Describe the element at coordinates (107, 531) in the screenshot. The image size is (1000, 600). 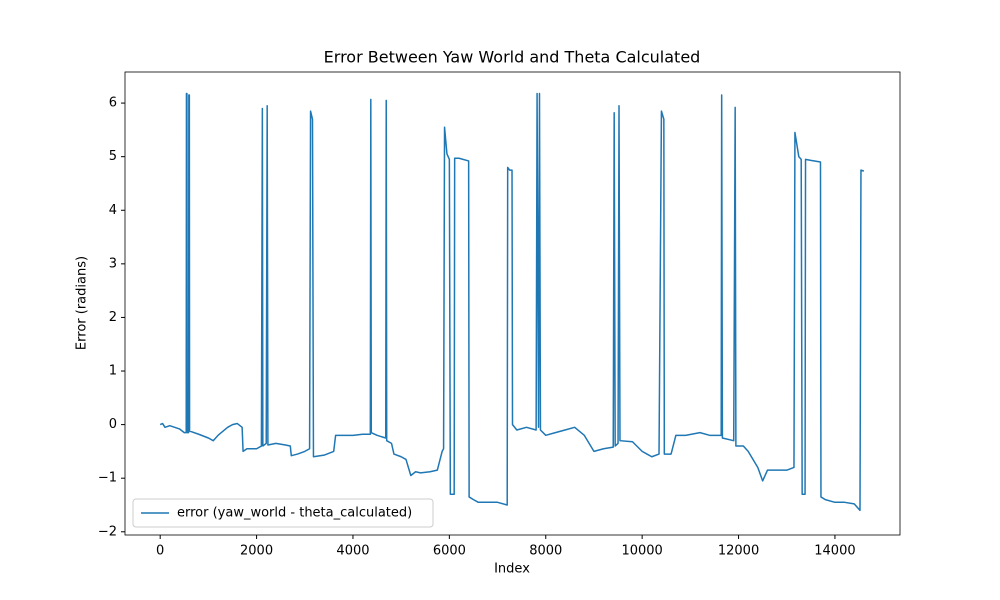
I see `y-tick-label: −2` at that location.